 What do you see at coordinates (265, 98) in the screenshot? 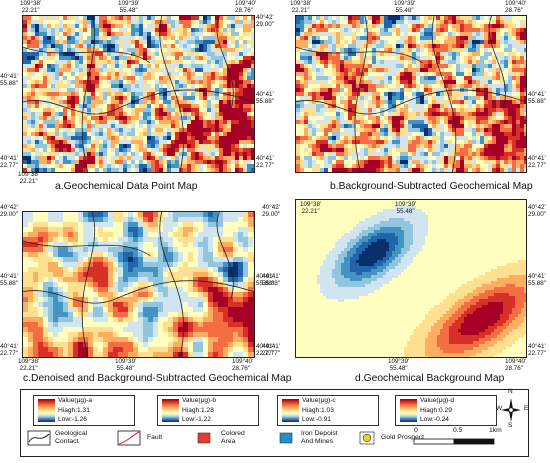
I see `lat-label-a-r2: 40°41' 55.88"` at bounding box center [265, 98].